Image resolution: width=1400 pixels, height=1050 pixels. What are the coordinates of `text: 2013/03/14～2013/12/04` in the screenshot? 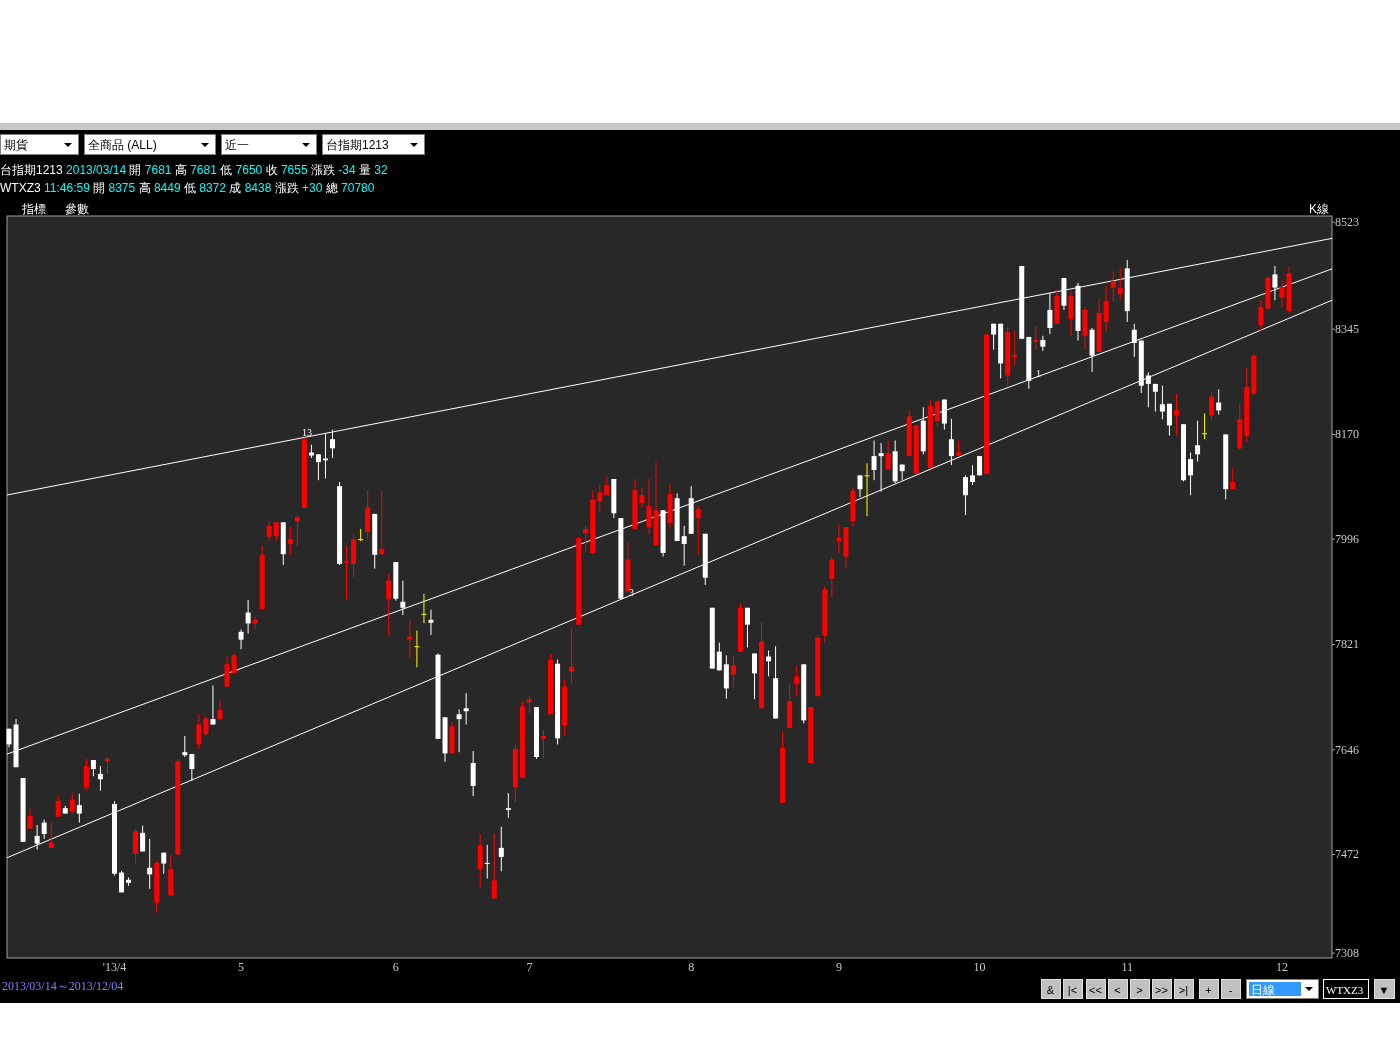 It's located at (63, 986).